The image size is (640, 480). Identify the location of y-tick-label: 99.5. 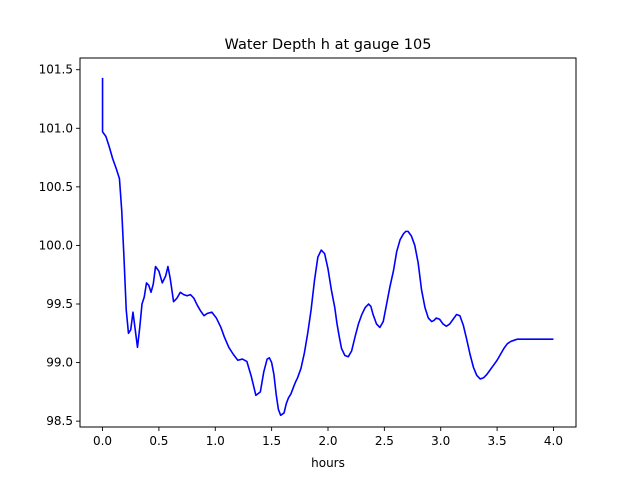
(59, 304).